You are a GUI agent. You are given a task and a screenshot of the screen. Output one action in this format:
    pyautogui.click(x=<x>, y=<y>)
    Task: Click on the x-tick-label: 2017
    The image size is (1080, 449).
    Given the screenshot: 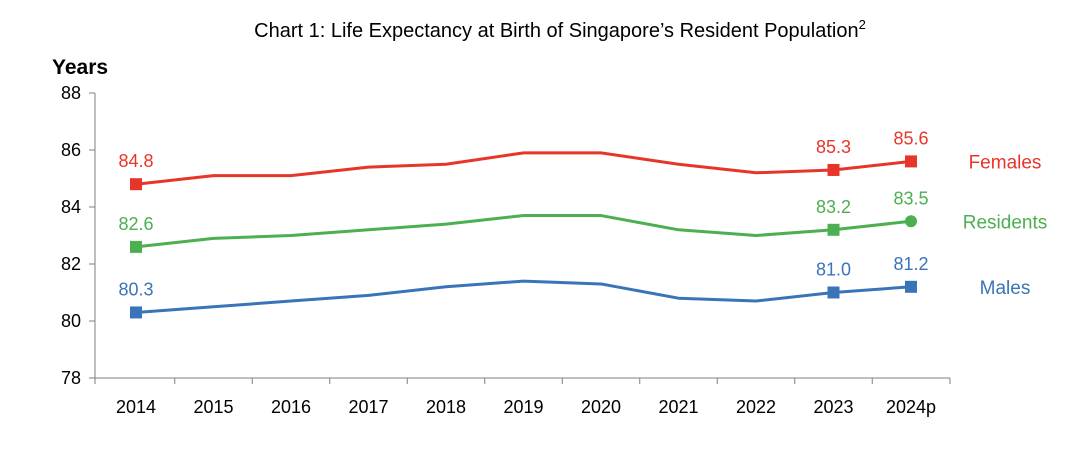 What is the action you would take?
    pyautogui.click(x=368, y=407)
    